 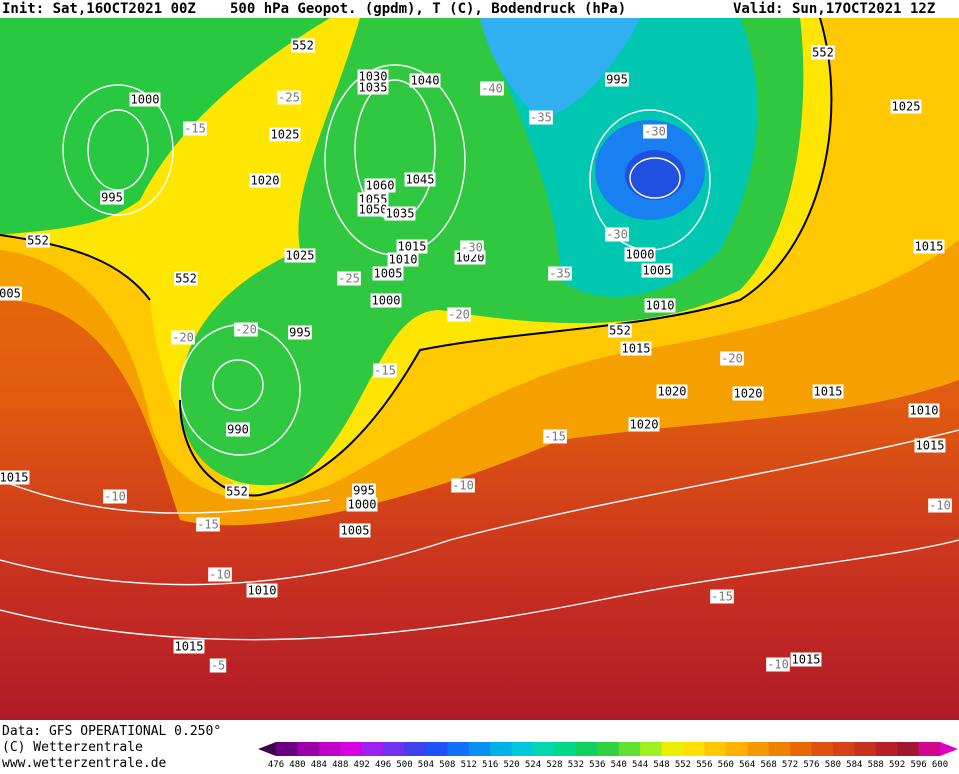 I want to click on colorbar-label: 584, so click(x=854, y=765).